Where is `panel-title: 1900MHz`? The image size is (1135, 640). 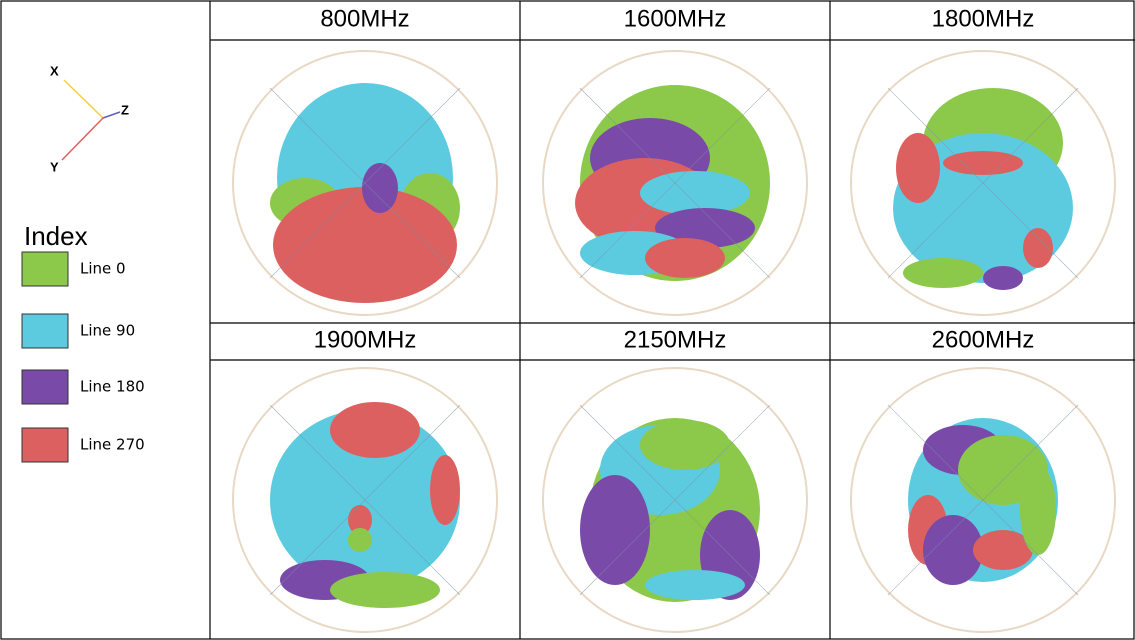
panel-title: 1900MHz is located at coordinates (365, 339).